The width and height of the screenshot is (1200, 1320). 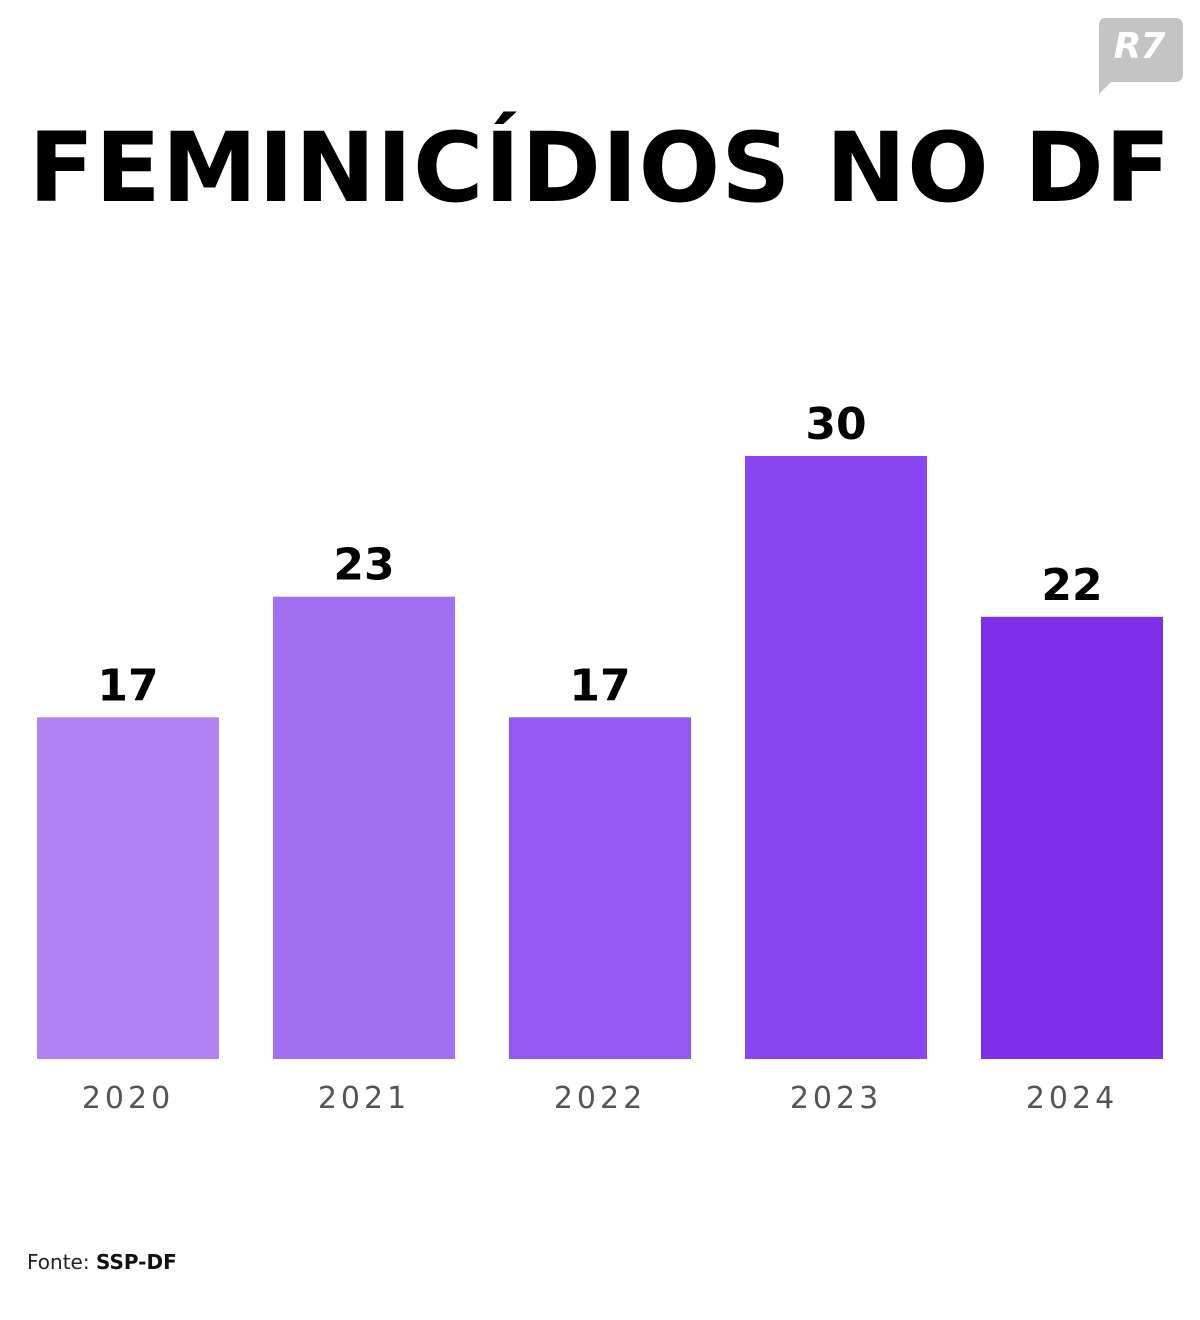 I want to click on logo-speech-bubble, so click(x=1141, y=56).